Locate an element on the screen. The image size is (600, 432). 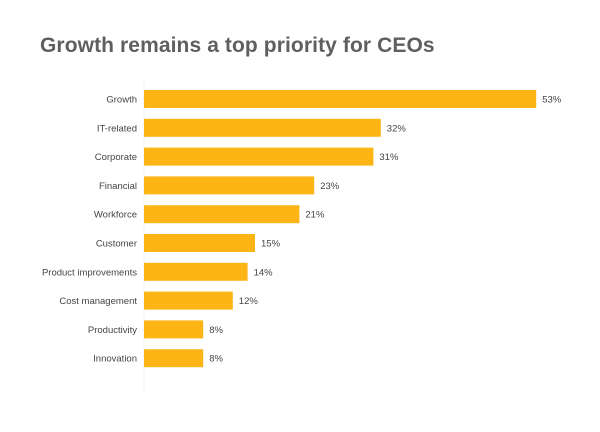
bar-innovation is located at coordinates (174, 358).